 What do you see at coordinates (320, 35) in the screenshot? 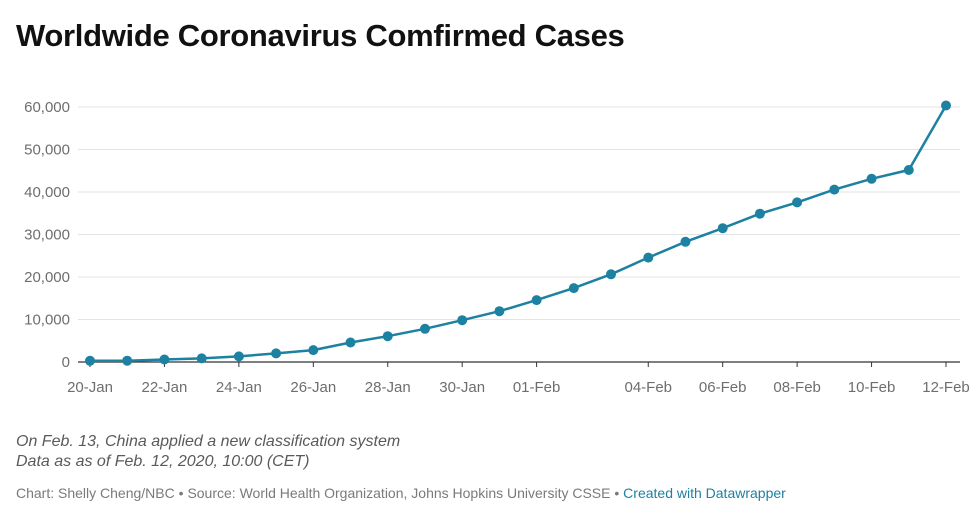
I see `chart-title: Worldwide Coronavirus Comfirmed Cases` at bounding box center [320, 35].